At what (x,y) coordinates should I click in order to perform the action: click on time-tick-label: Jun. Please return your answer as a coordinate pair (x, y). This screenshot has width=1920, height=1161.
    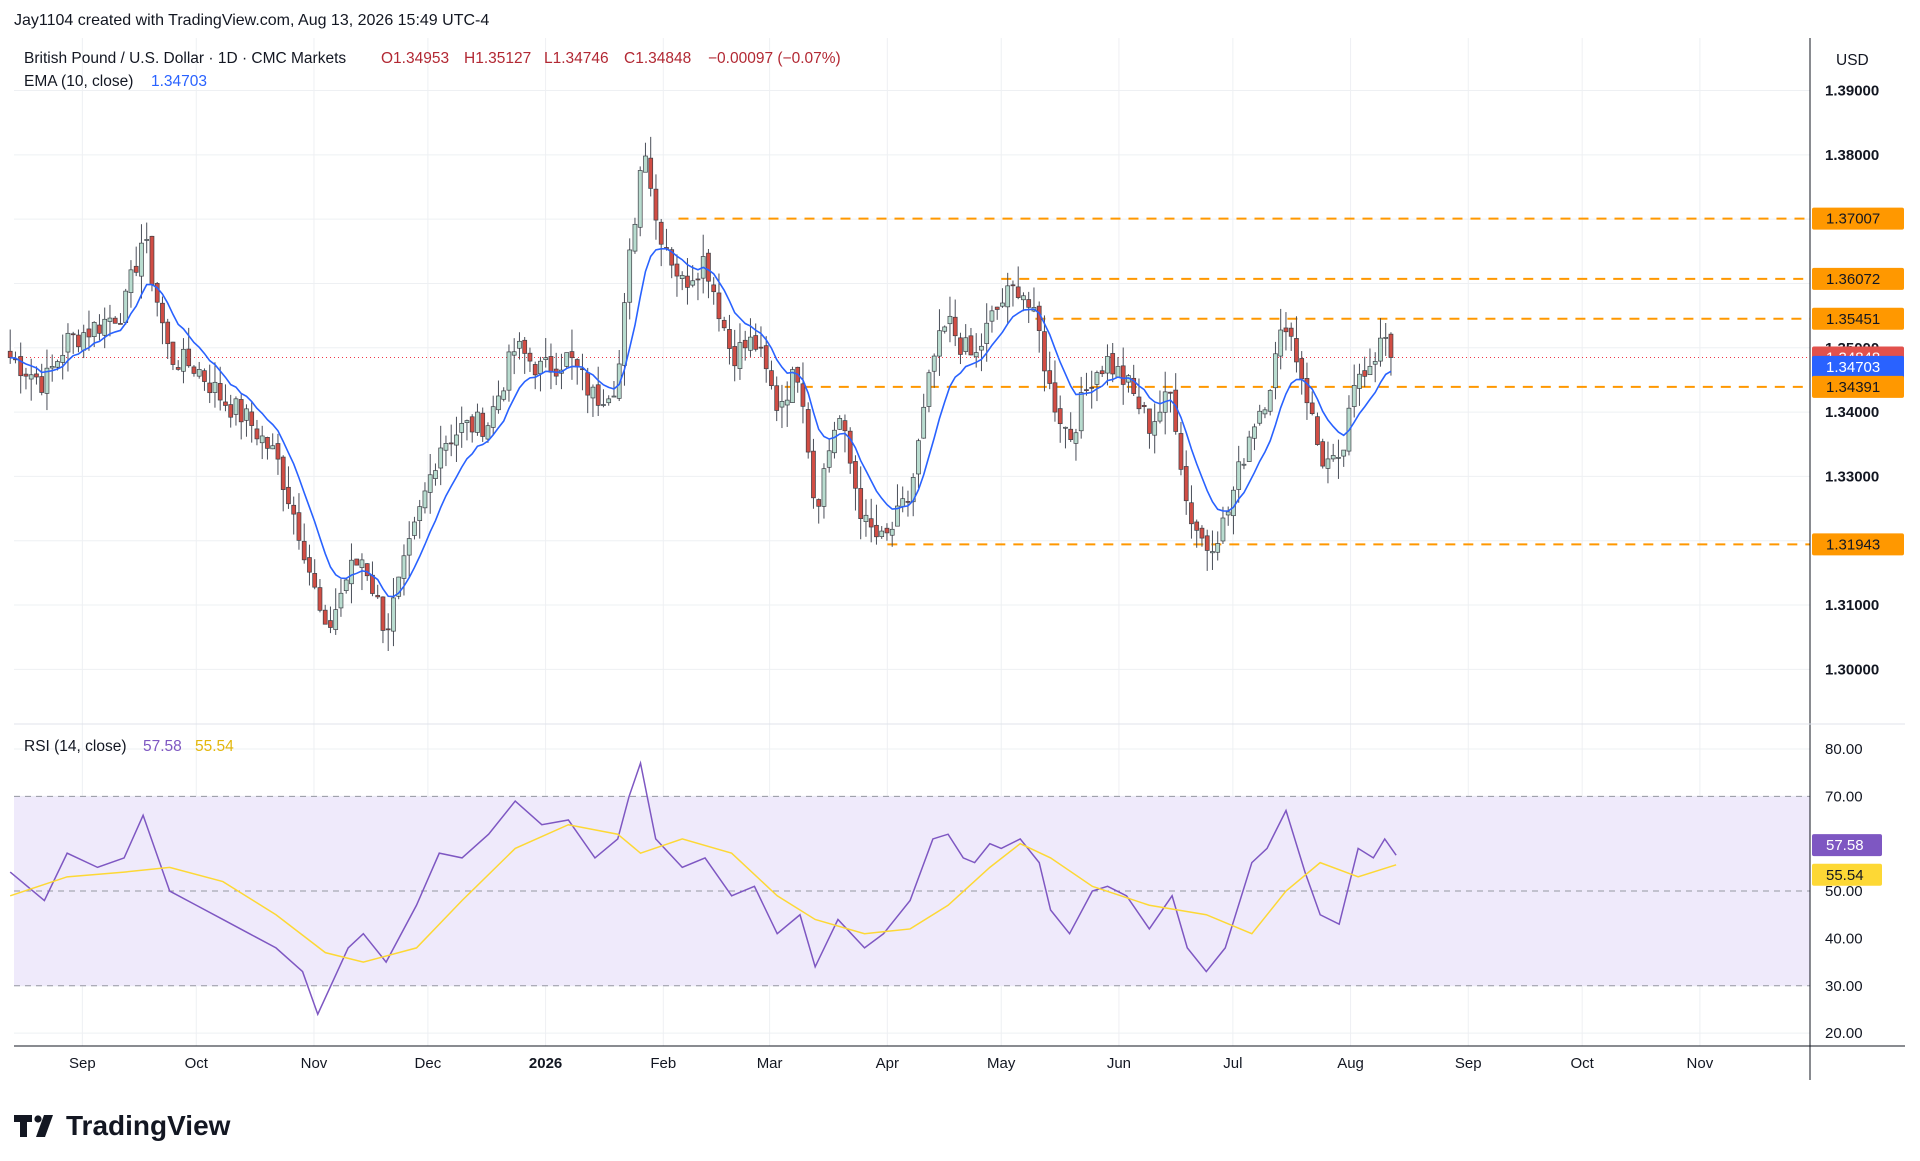
    Looking at the image, I should click on (1119, 1063).